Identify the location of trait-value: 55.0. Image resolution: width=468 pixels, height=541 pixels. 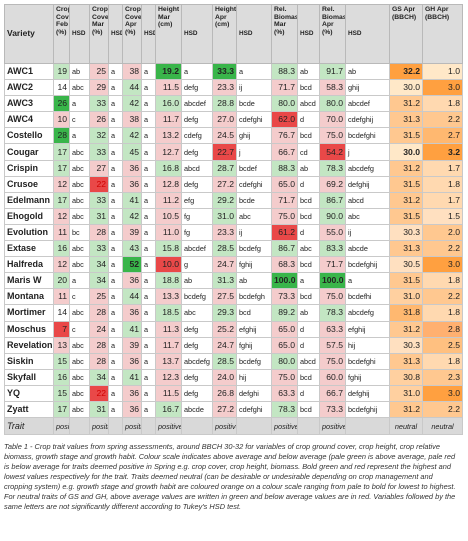
(332, 232).